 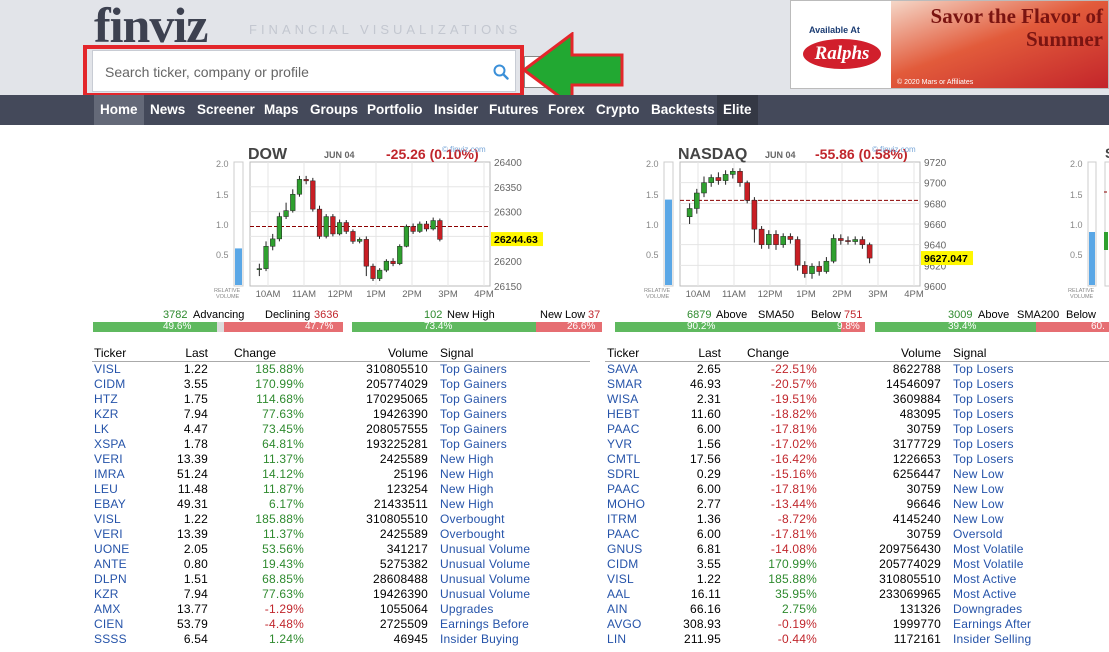 What do you see at coordinates (110, 444) in the screenshot?
I see `ticker-cell: XSPA` at bounding box center [110, 444].